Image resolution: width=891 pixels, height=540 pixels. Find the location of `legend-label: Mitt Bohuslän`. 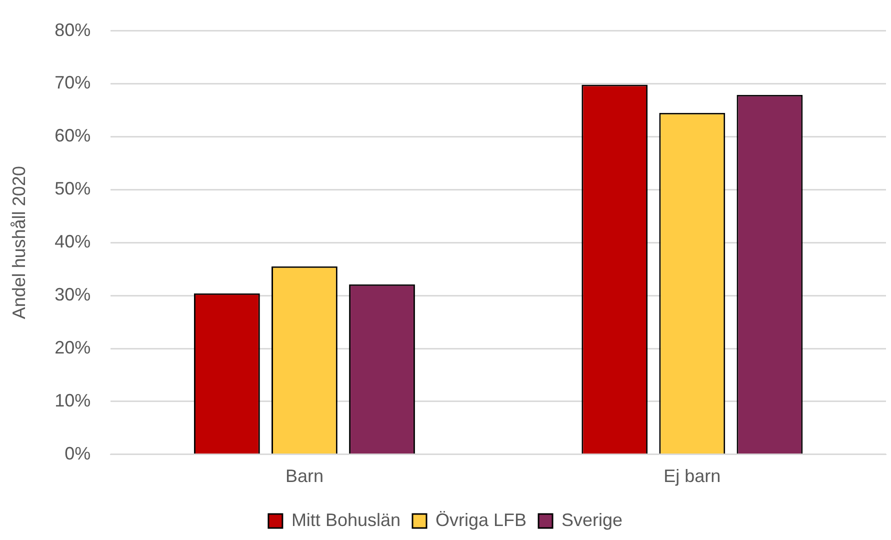

legend-label: Mitt Bohuslän is located at coordinates (346, 520).